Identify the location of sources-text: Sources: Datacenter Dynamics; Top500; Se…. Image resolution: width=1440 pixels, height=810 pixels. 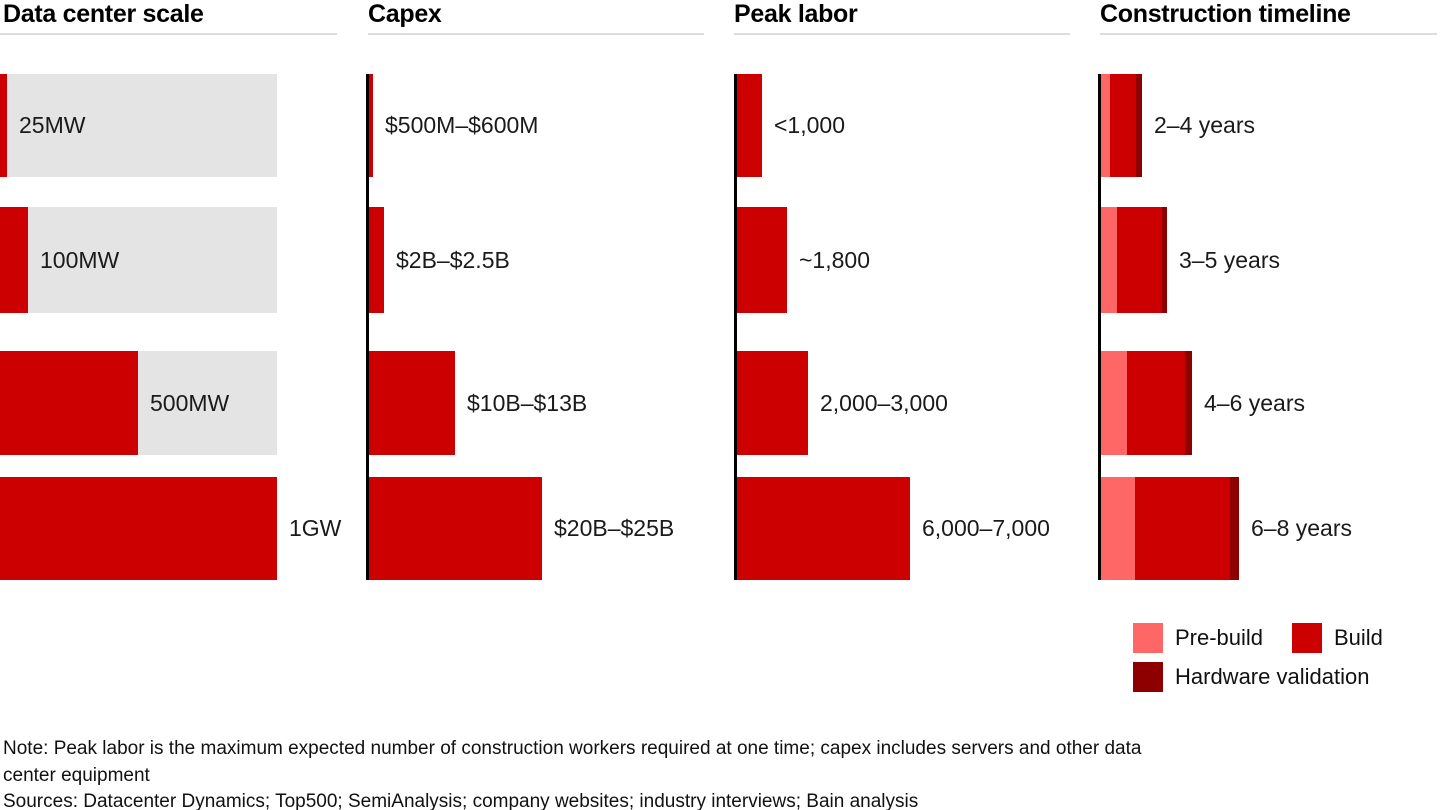
(461, 800).